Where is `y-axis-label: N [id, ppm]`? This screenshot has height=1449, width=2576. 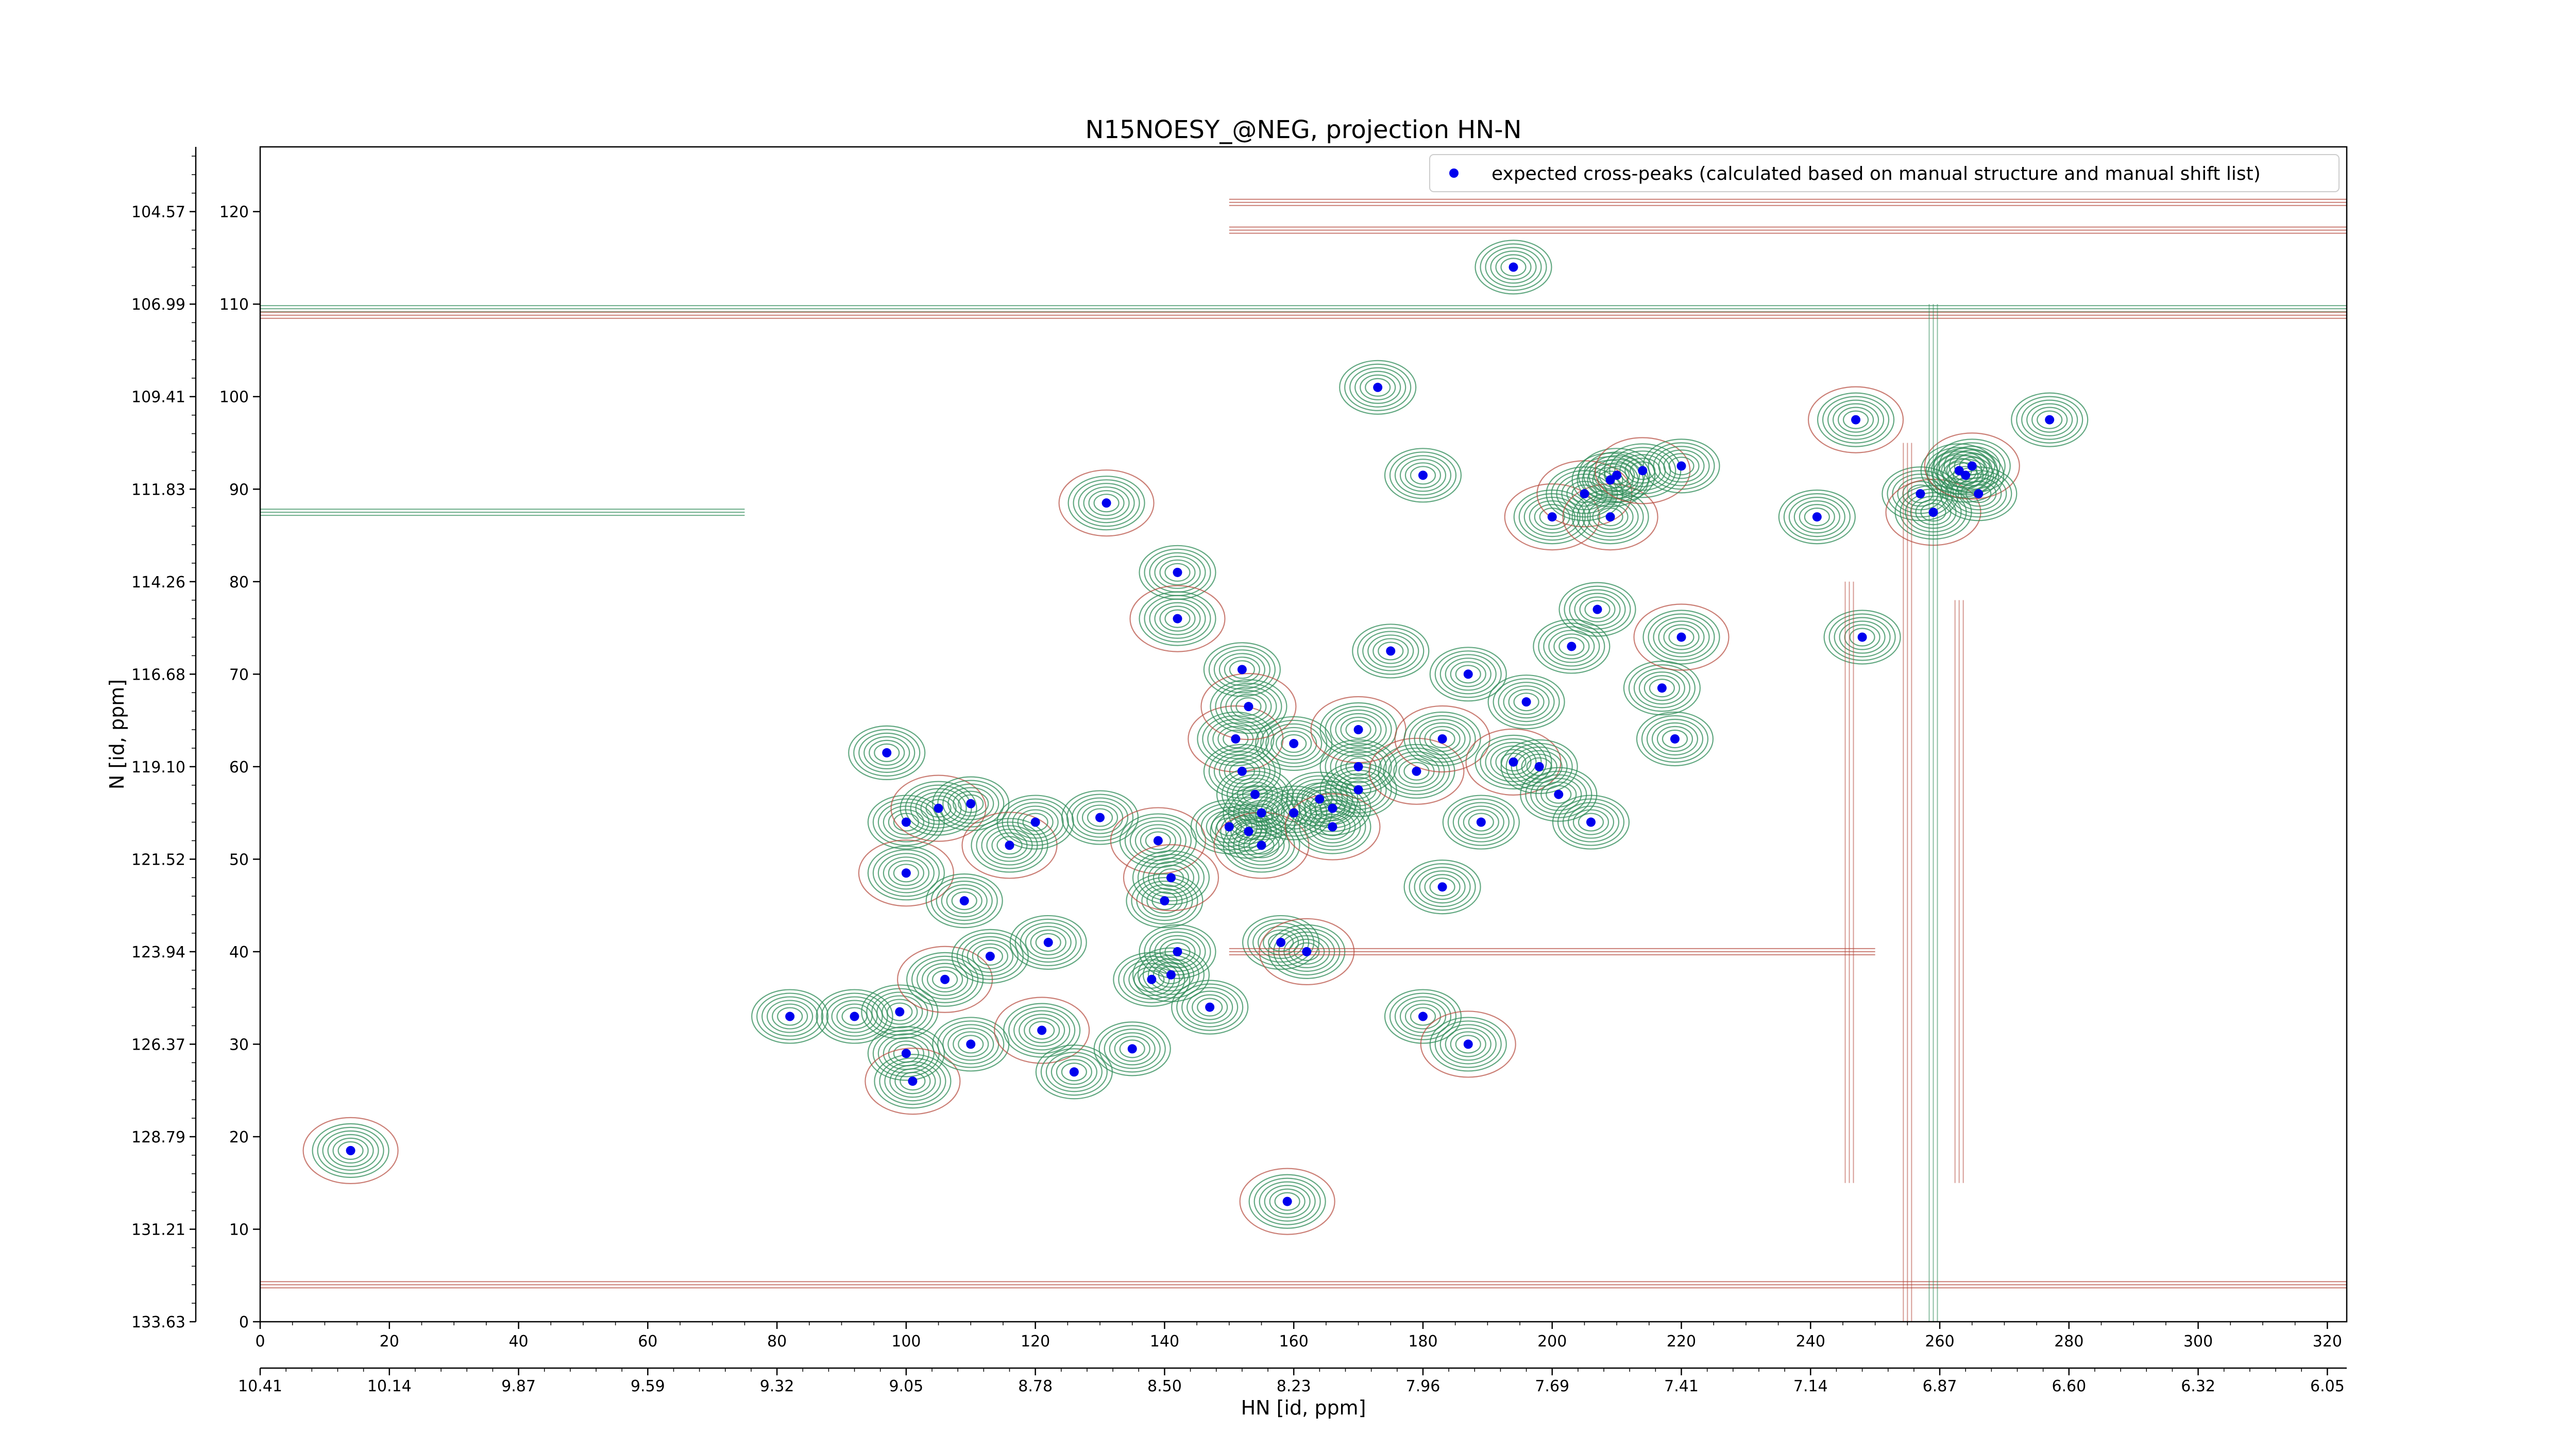 y-axis-label: N [id, ppm] is located at coordinates (117, 734).